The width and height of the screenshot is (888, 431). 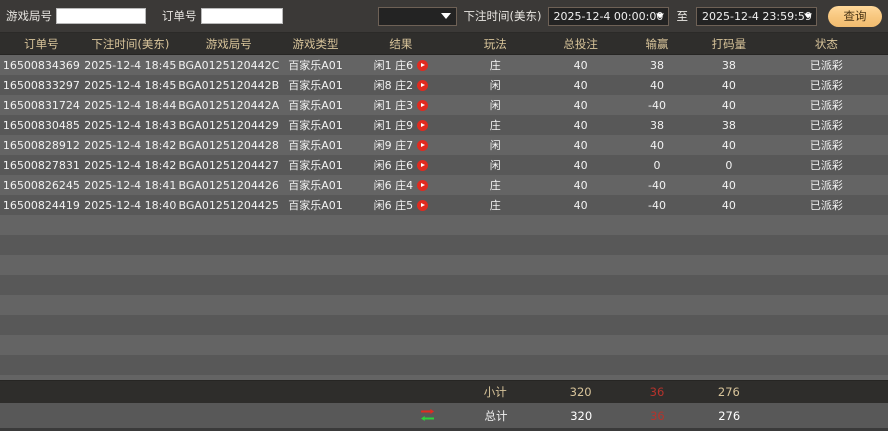 I want to click on row-cell-round: BGA01251204427, so click(x=228, y=165).